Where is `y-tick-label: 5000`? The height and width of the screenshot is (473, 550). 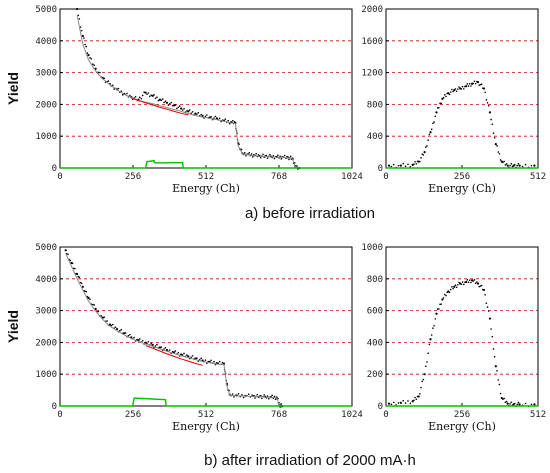 y-tick-label: 5000 is located at coordinates (46, 248).